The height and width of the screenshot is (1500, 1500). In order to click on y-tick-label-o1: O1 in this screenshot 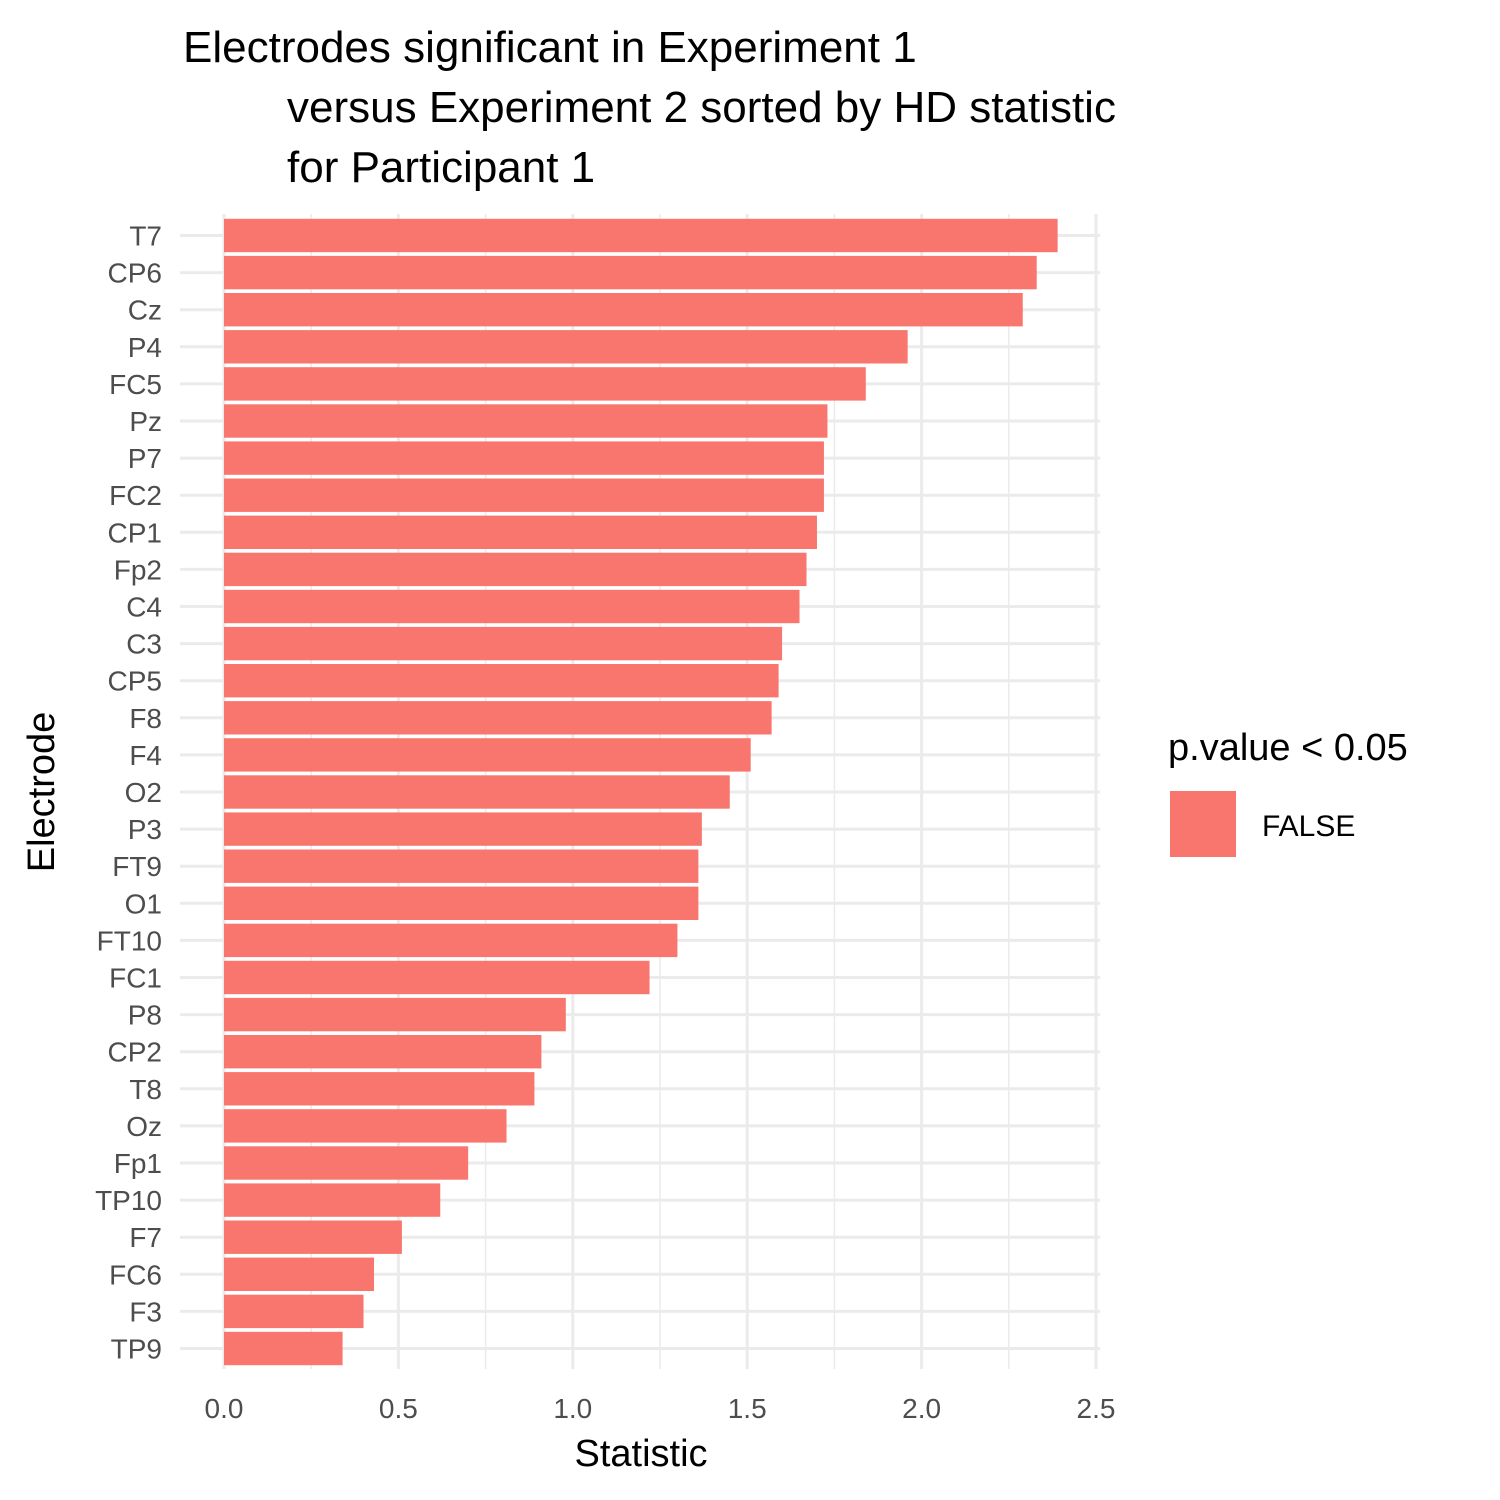, I will do `click(143, 903)`.